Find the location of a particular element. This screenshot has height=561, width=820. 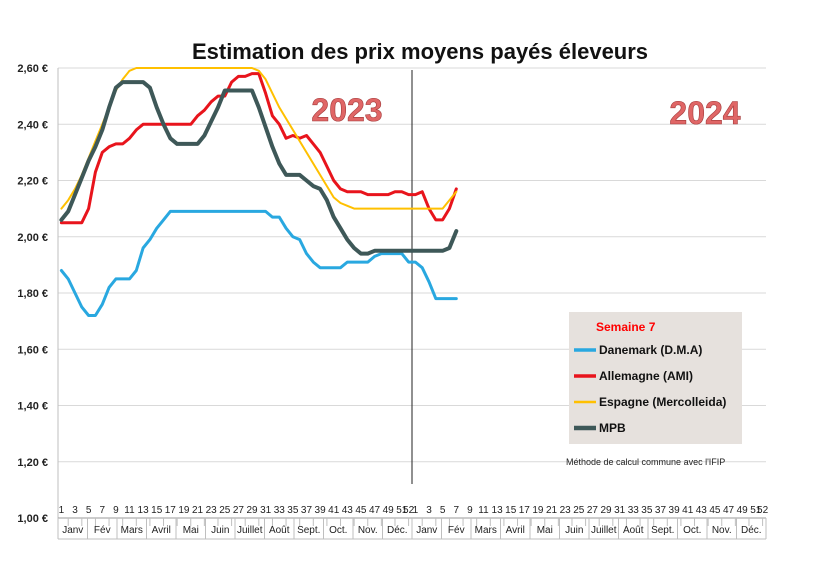

y-tick-label: 2,20 € is located at coordinates (32, 182).